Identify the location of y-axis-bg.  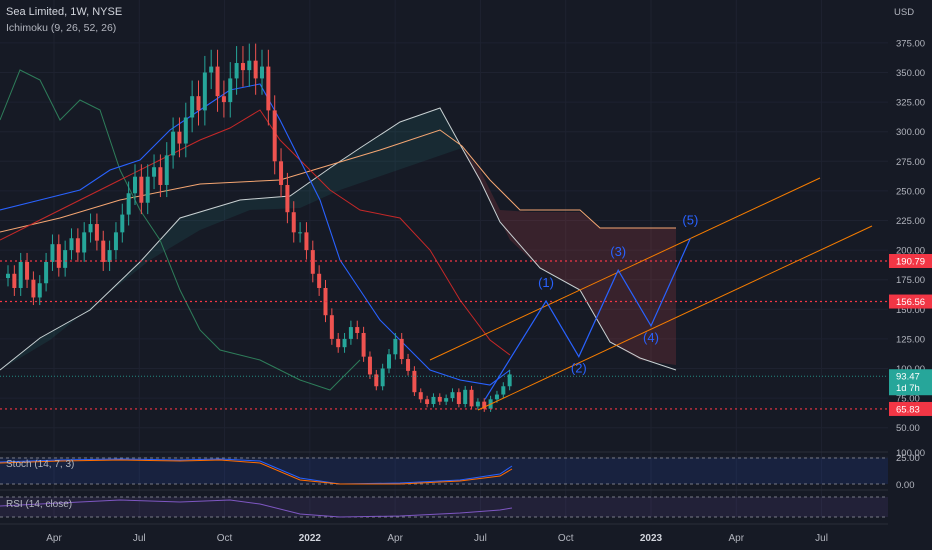
(910, 275).